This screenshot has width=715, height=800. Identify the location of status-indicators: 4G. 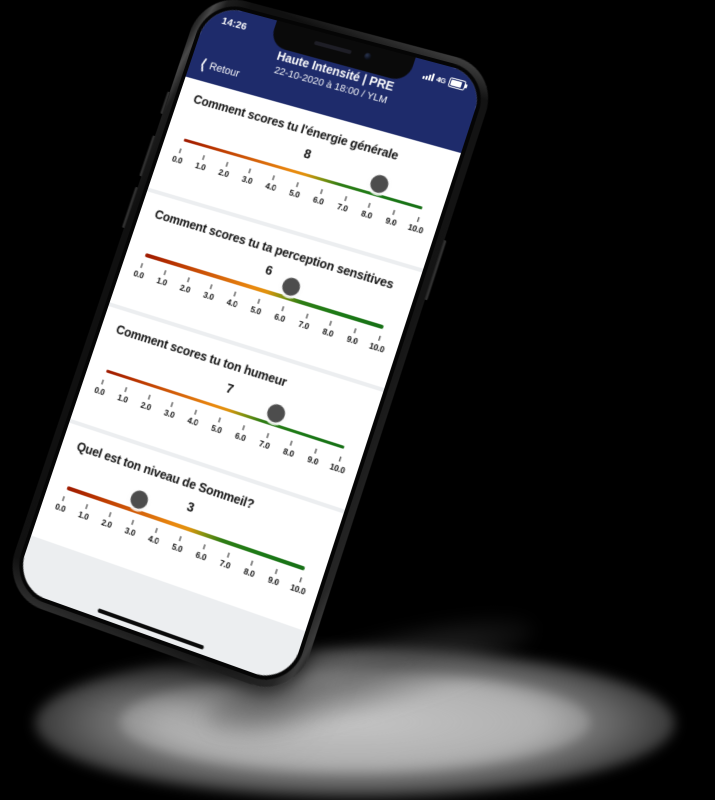
(444, 80).